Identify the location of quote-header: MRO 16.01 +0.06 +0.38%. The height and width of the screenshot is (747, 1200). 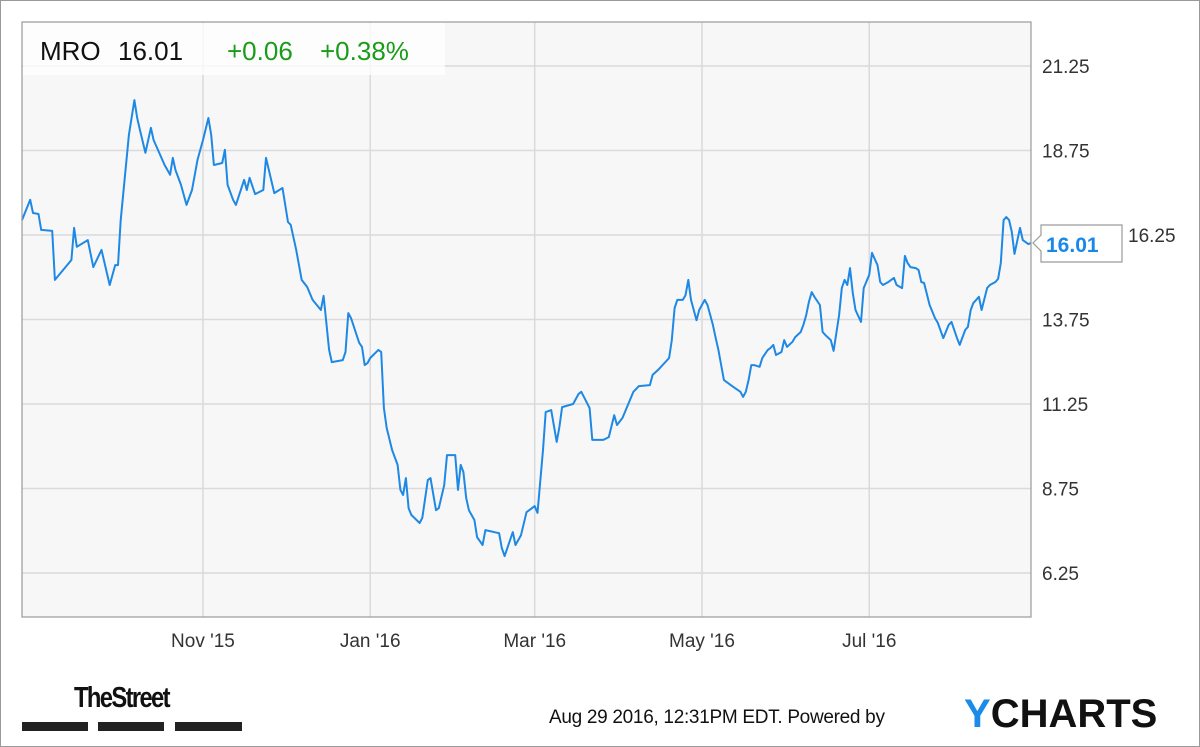
(234, 49).